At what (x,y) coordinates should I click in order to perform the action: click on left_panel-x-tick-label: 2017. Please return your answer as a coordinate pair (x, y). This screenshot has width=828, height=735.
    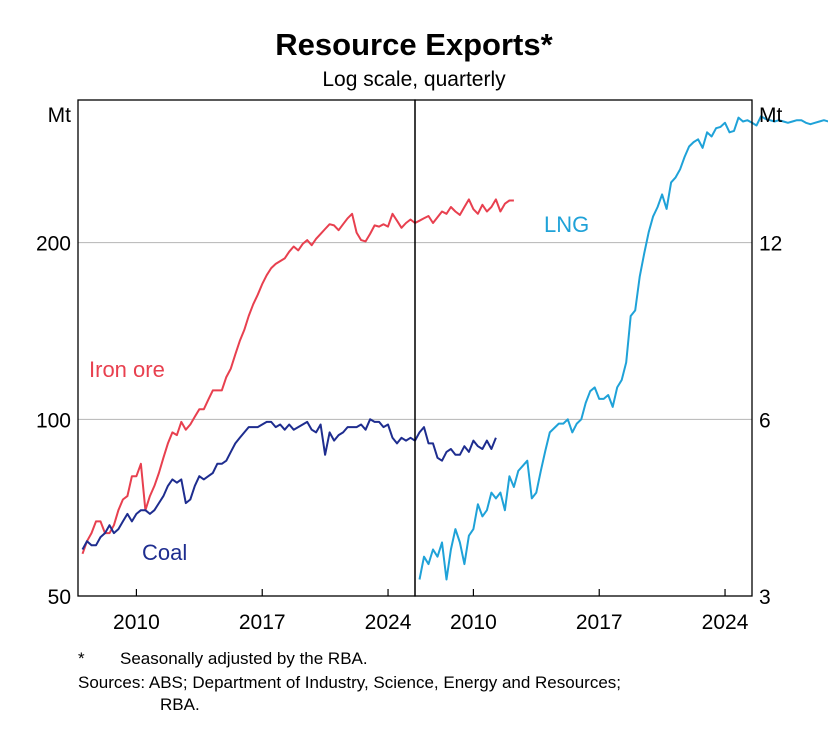
    Looking at the image, I should click on (262, 622).